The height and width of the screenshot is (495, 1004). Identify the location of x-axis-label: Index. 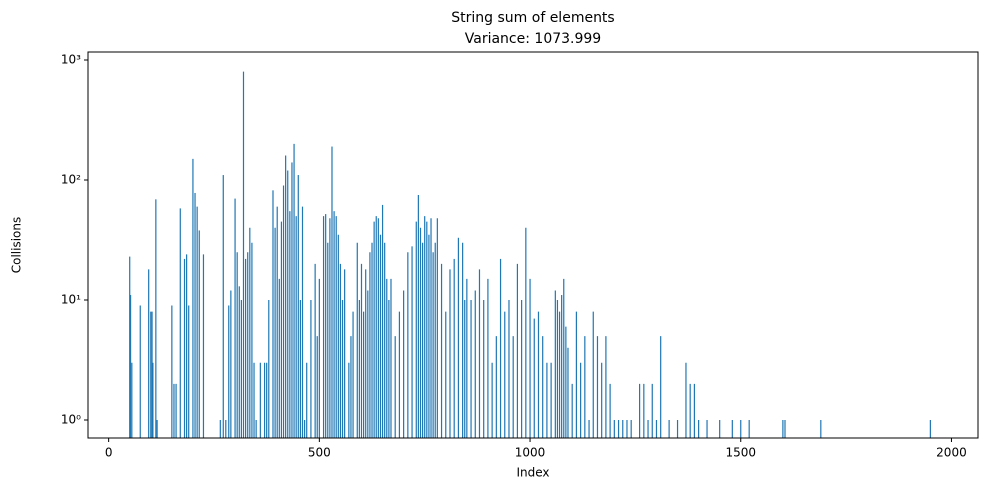
(532, 473).